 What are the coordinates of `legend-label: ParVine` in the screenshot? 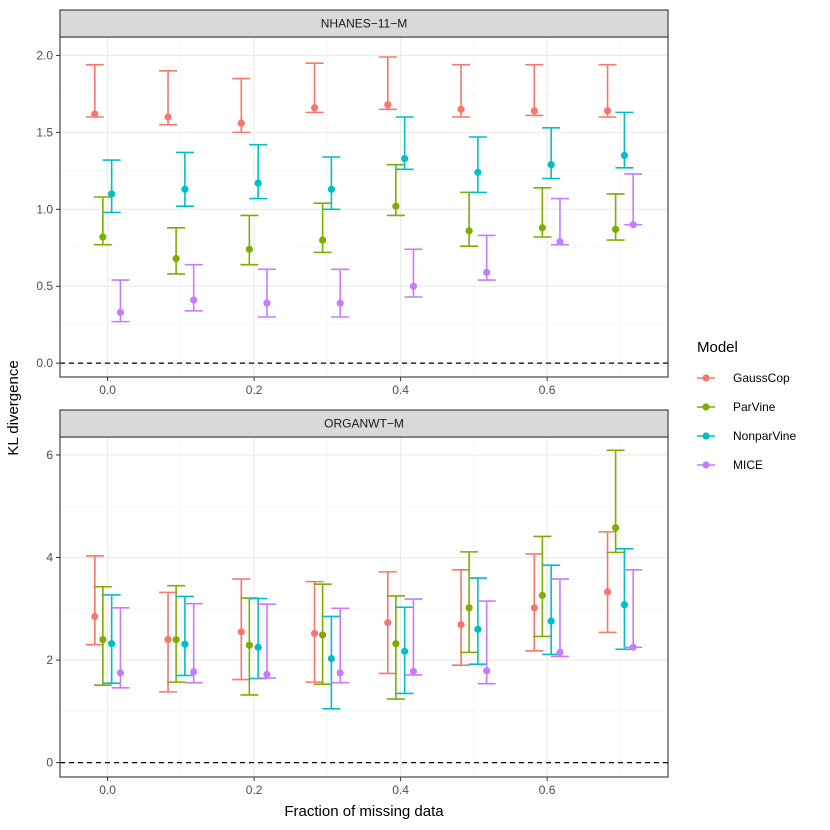 It's located at (754, 407).